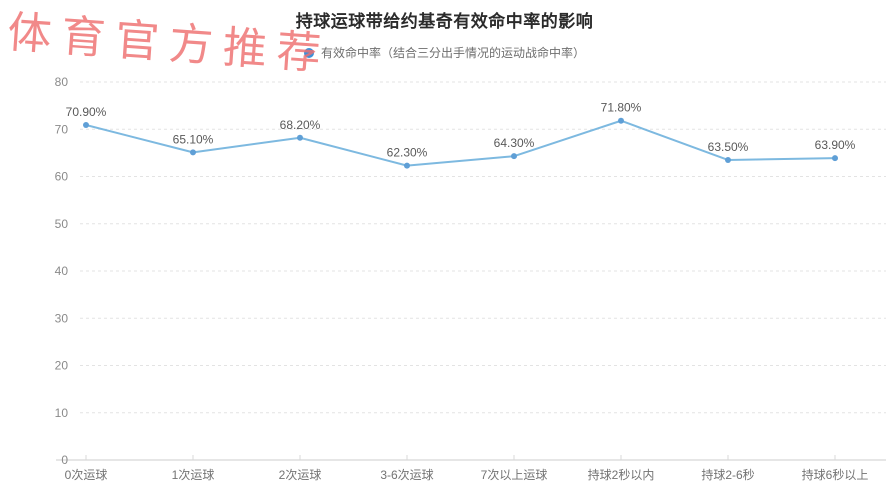 The height and width of the screenshot is (500, 889). What do you see at coordinates (300, 475) in the screenshot?
I see `x-tick-label: 2次运球` at bounding box center [300, 475].